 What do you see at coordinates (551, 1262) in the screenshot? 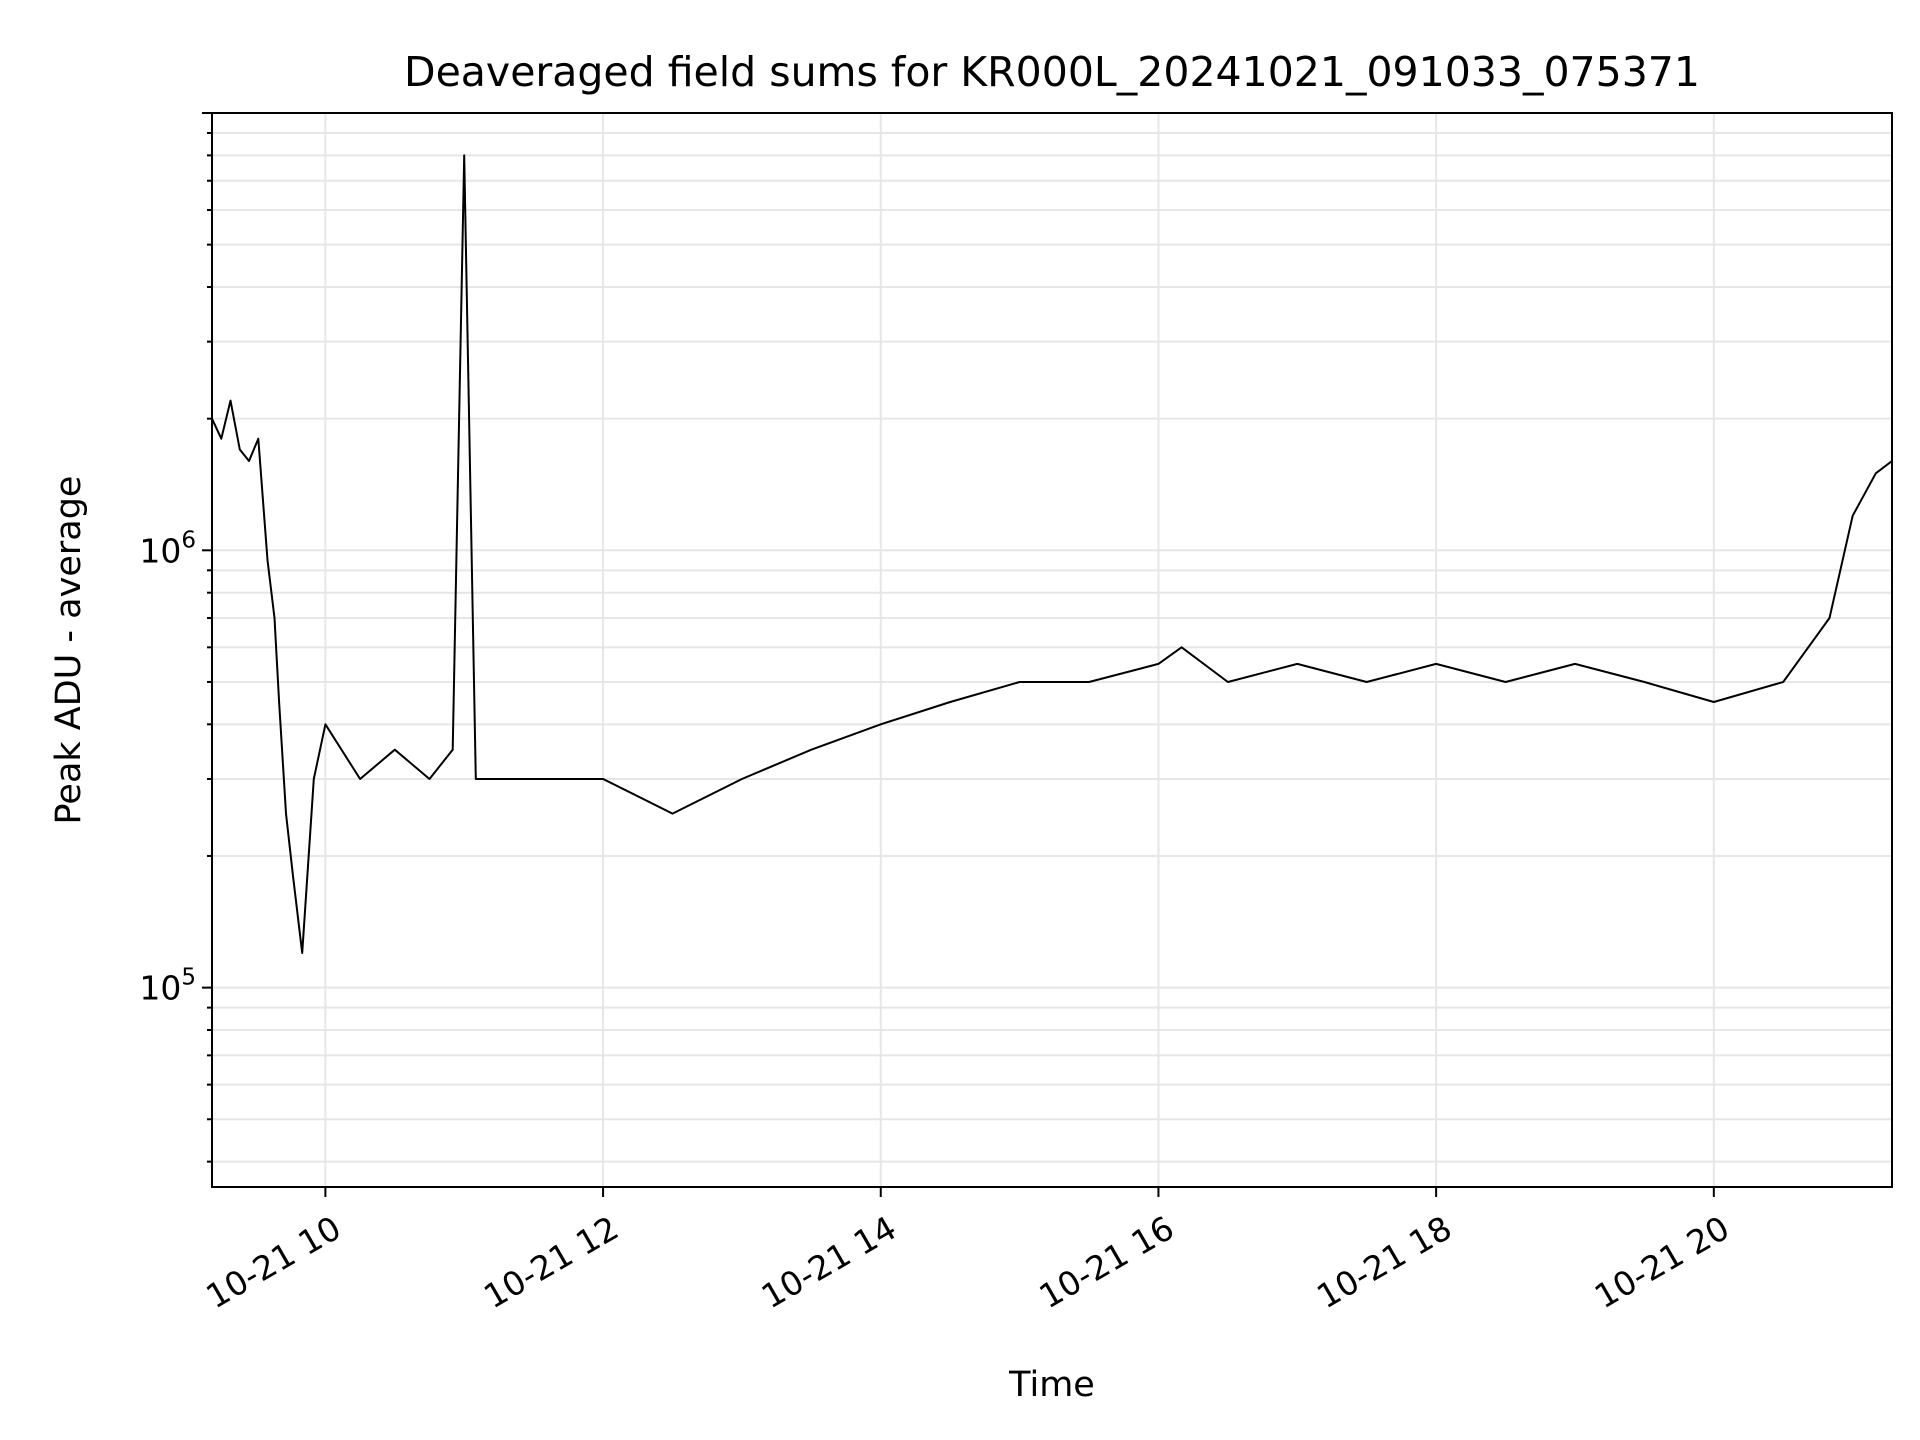
I see `x-tick-label: 10-21 12` at bounding box center [551, 1262].